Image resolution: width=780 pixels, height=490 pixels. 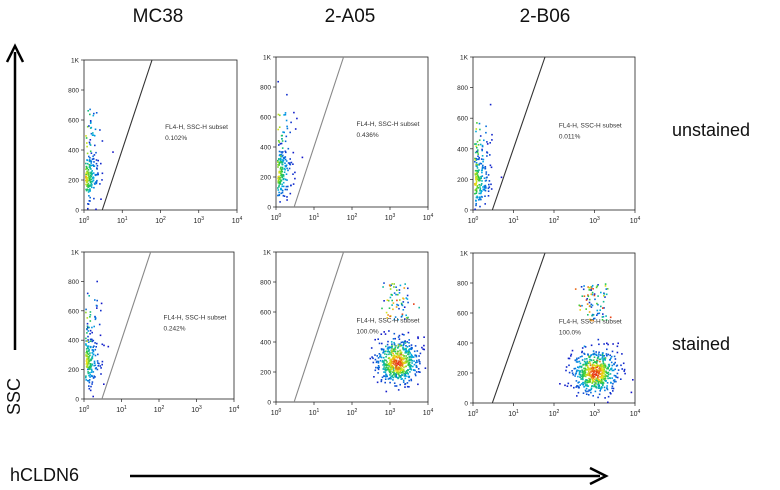 I want to click on gate-line, so click(x=127, y=135).